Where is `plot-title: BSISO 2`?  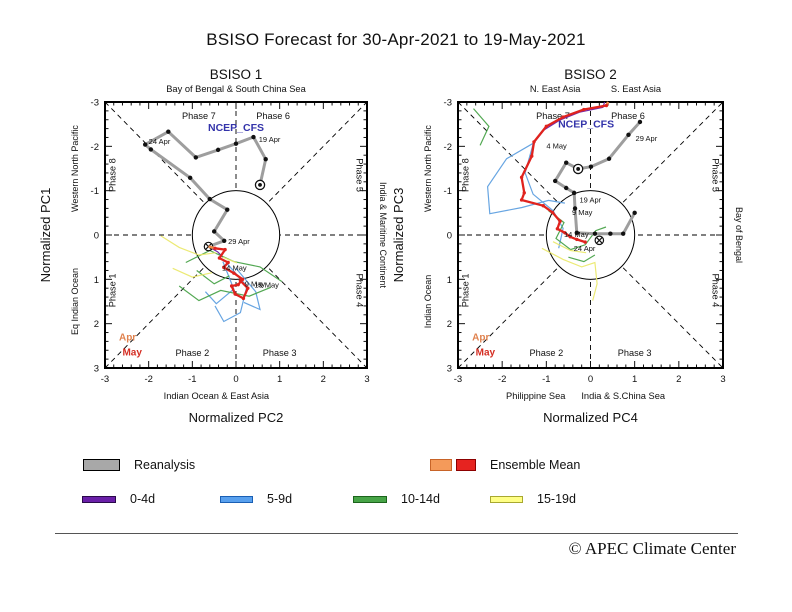
plot-title: BSISO 2 is located at coordinates (590, 74).